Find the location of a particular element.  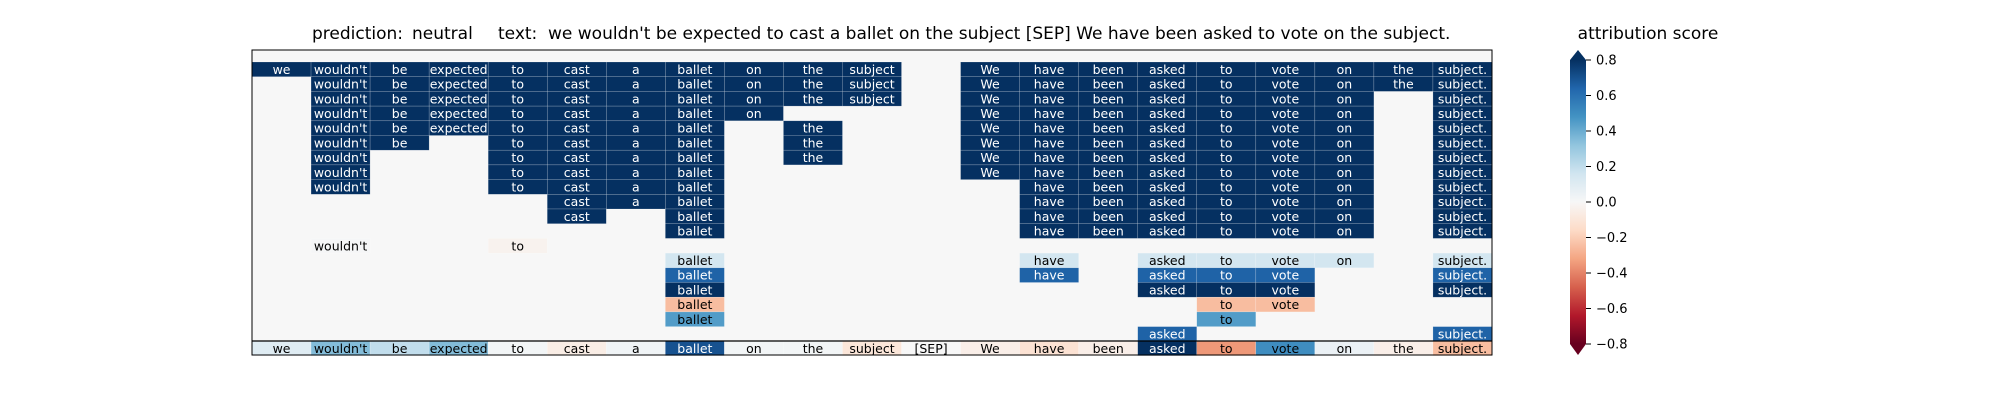

prediction-label: prediction: is located at coordinates (357, 34).